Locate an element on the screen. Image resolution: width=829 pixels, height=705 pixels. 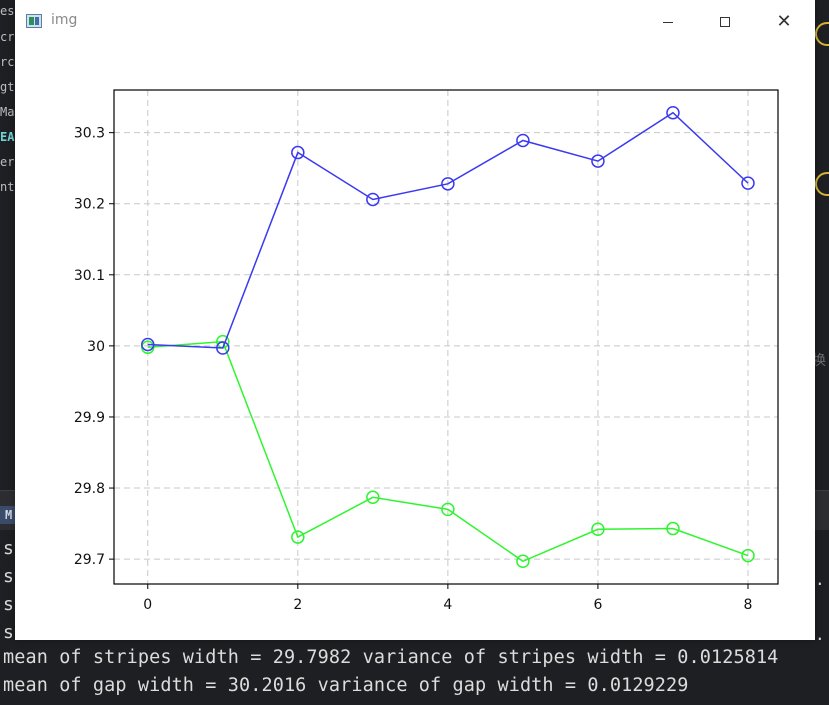
minimize-button is located at coordinates (668, 22).